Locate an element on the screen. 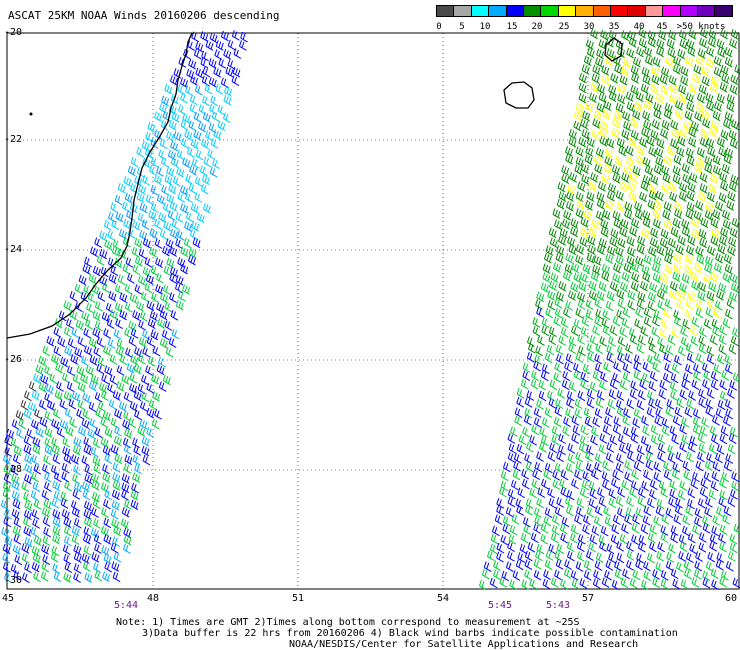 The height and width of the screenshot is (650, 740). legend-label: 40 is located at coordinates (639, 27).